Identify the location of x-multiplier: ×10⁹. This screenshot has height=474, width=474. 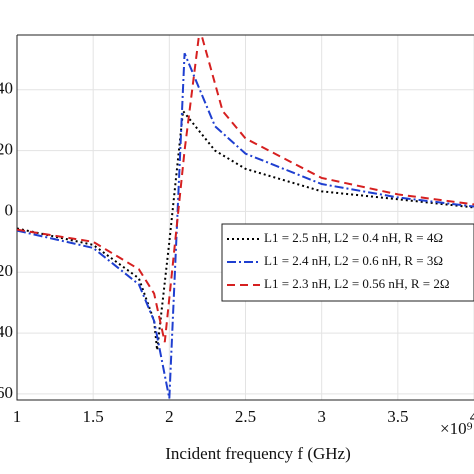
(456, 428).